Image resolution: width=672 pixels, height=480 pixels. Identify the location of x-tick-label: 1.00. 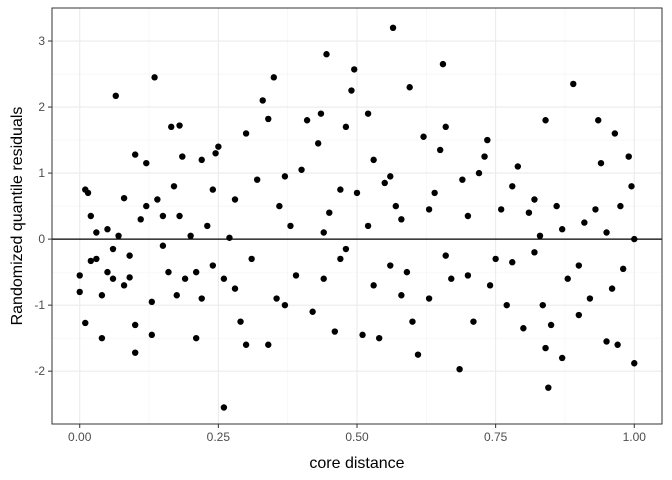
(635, 437).